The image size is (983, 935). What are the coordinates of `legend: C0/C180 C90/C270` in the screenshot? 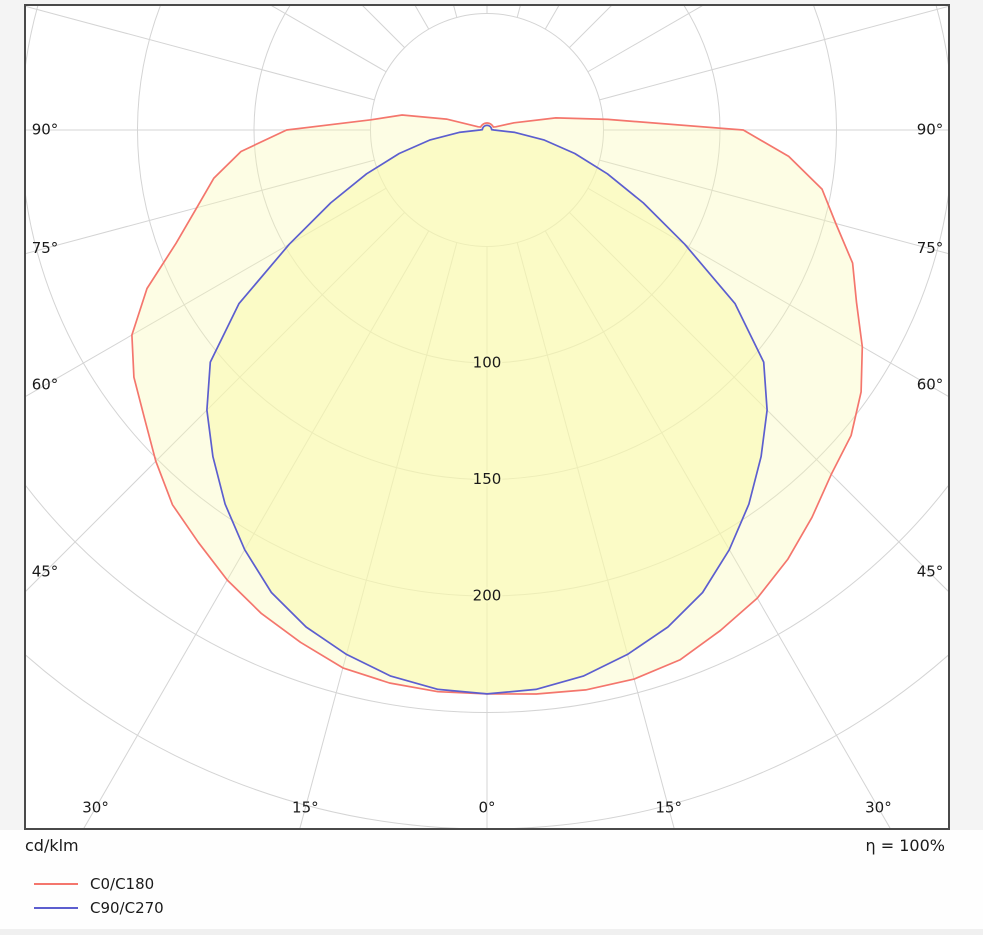 It's located at (99, 896).